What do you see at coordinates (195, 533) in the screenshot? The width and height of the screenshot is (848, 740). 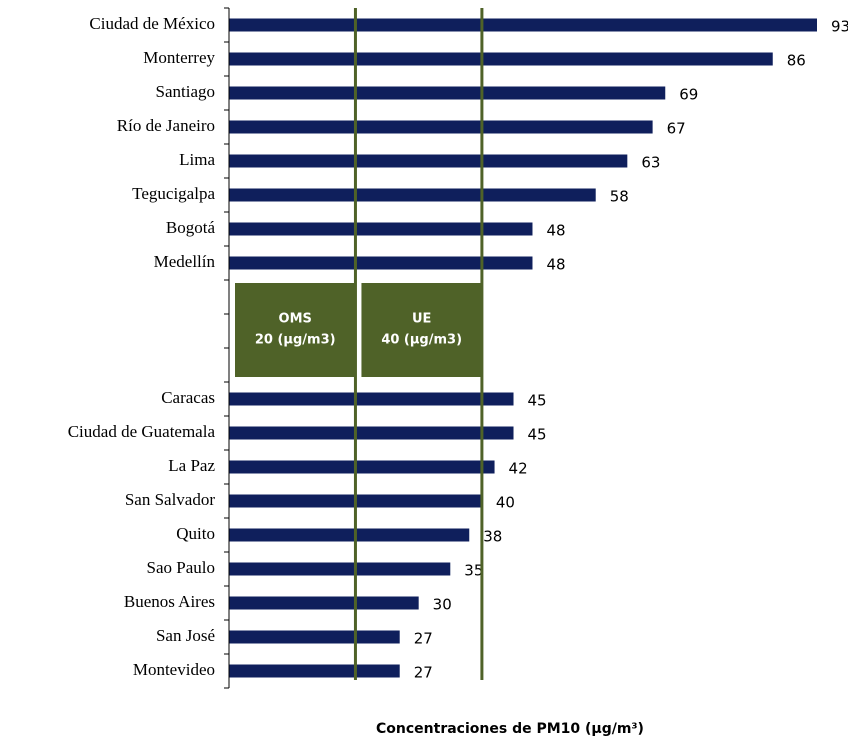 I see `y-tick-label: Quito` at bounding box center [195, 533].